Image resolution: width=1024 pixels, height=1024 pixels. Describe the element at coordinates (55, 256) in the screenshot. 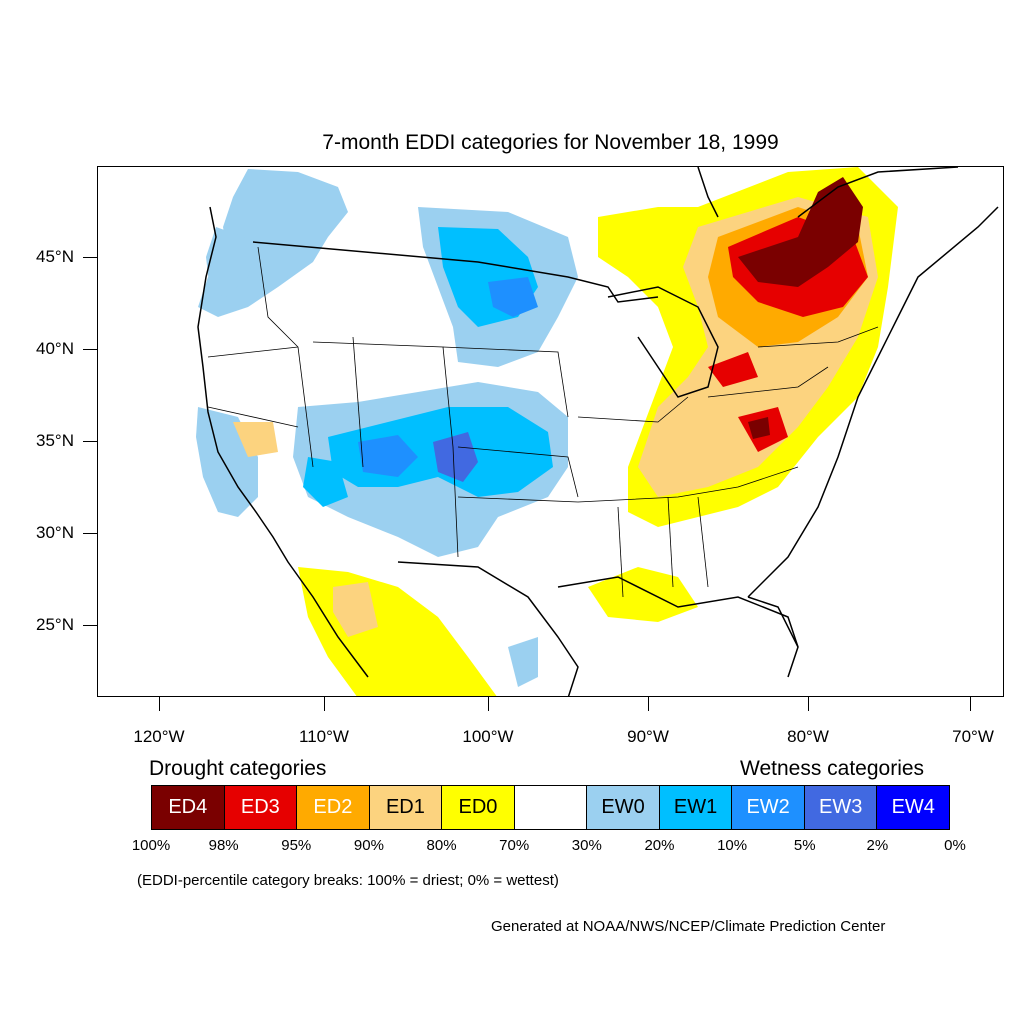

I see `lat-label-45n: 45°N` at that location.